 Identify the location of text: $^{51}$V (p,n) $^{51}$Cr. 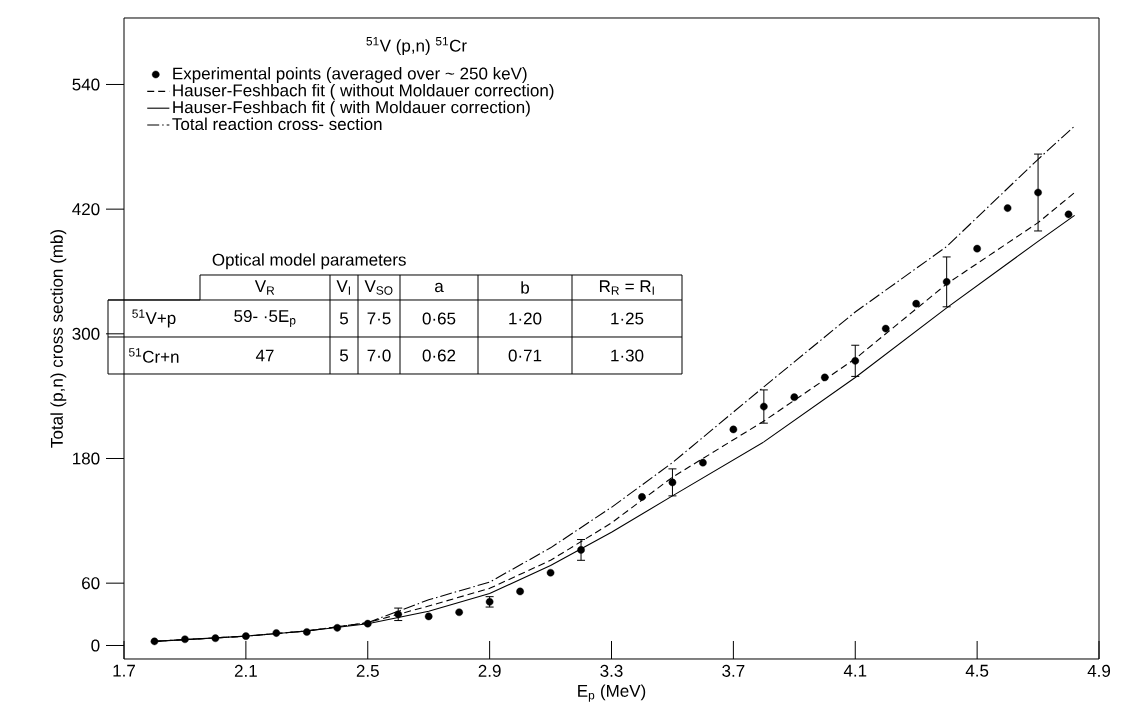
(416, 46).